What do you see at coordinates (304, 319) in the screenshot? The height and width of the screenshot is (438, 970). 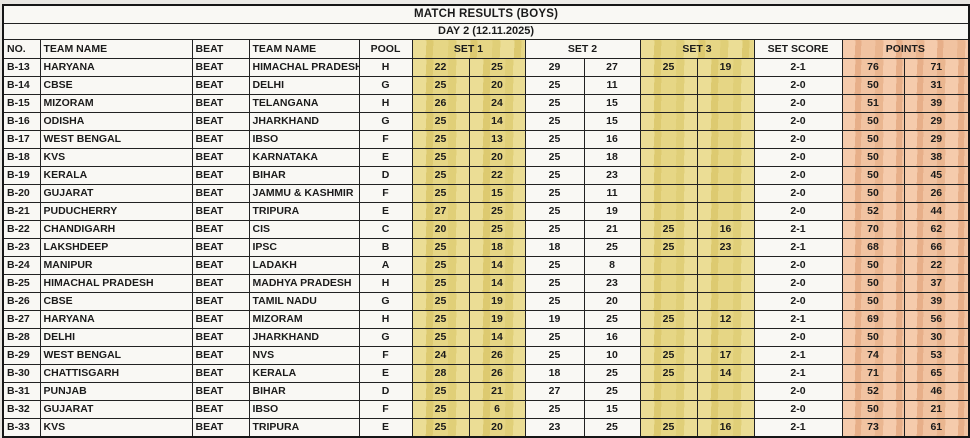 I see `cell-loser-team: MIZORAM` at bounding box center [304, 319].